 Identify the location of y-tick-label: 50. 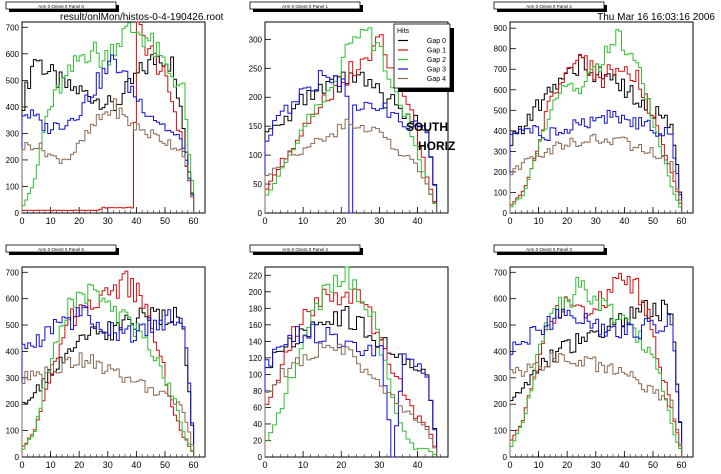
(257, 184).